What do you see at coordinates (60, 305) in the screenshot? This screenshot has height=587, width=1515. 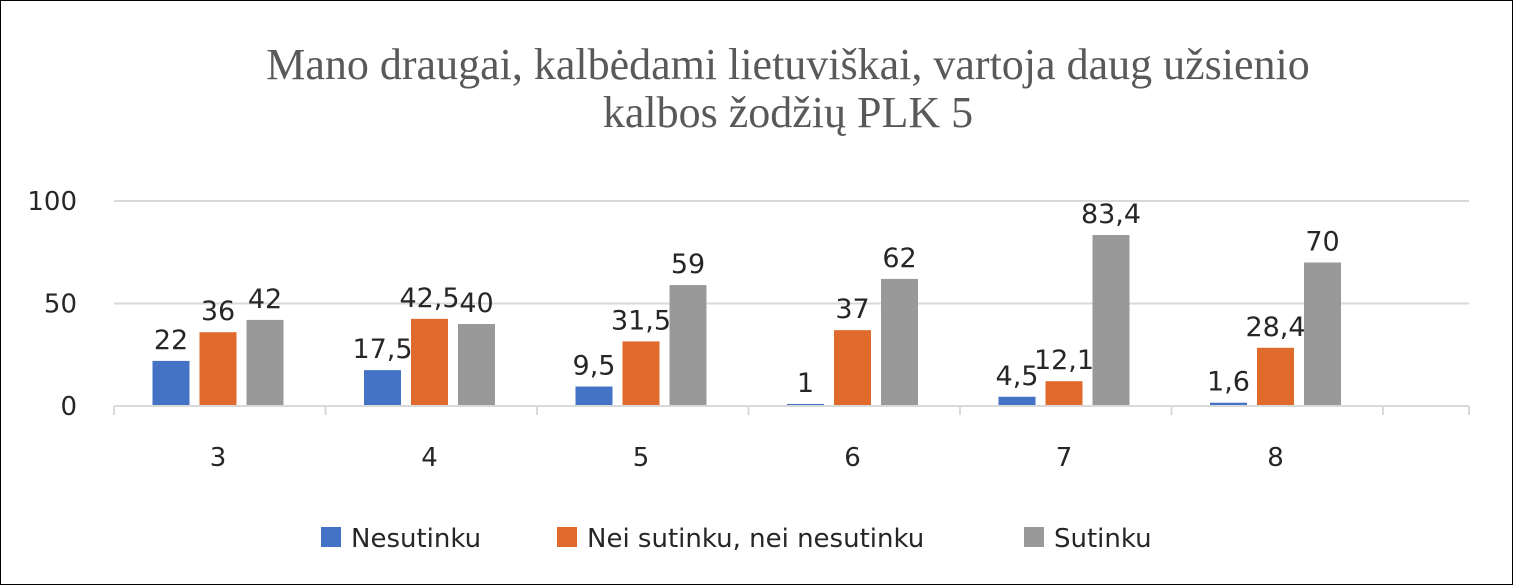 I see `y-tick-label: 50` at bounding box center [60, 305].